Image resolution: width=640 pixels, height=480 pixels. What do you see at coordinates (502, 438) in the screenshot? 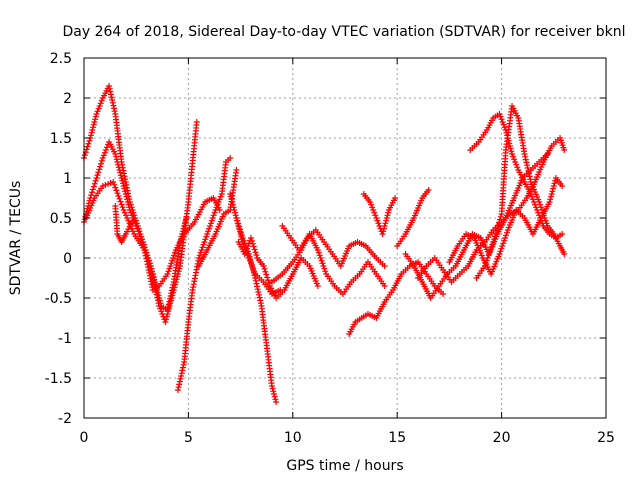
I see `x-tick-label: 20` at bounding box center [502, 438].